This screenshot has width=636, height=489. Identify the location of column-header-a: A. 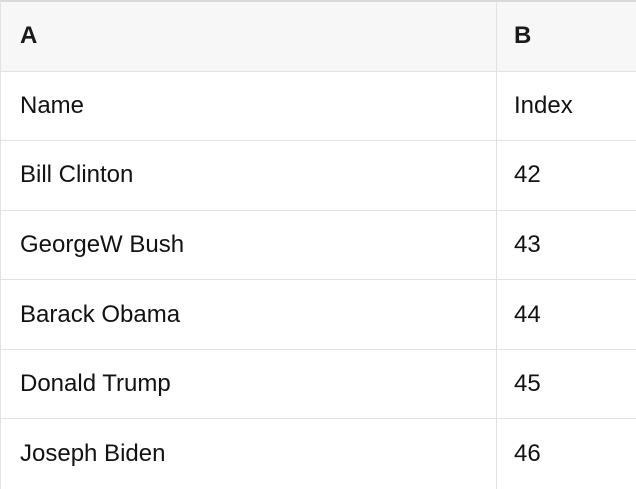
(249, 36).